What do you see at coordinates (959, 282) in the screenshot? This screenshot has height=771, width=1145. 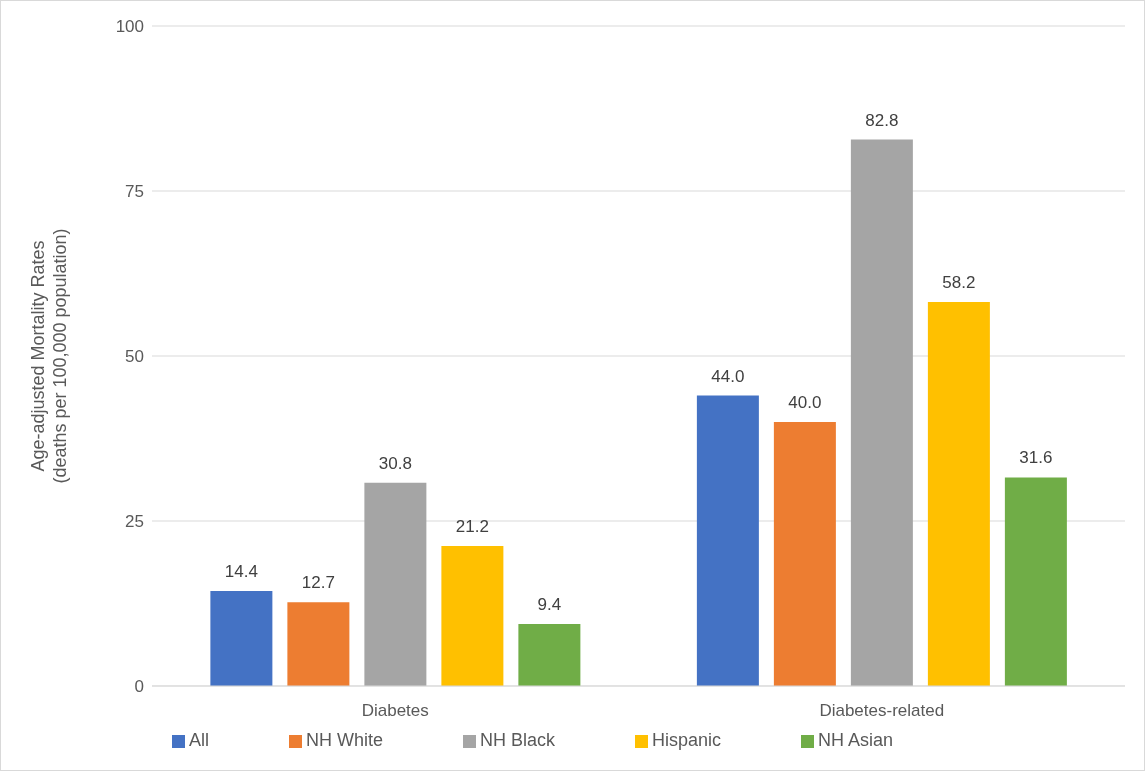 I see `data-label: 58.2` at bounding box center [959, 282].